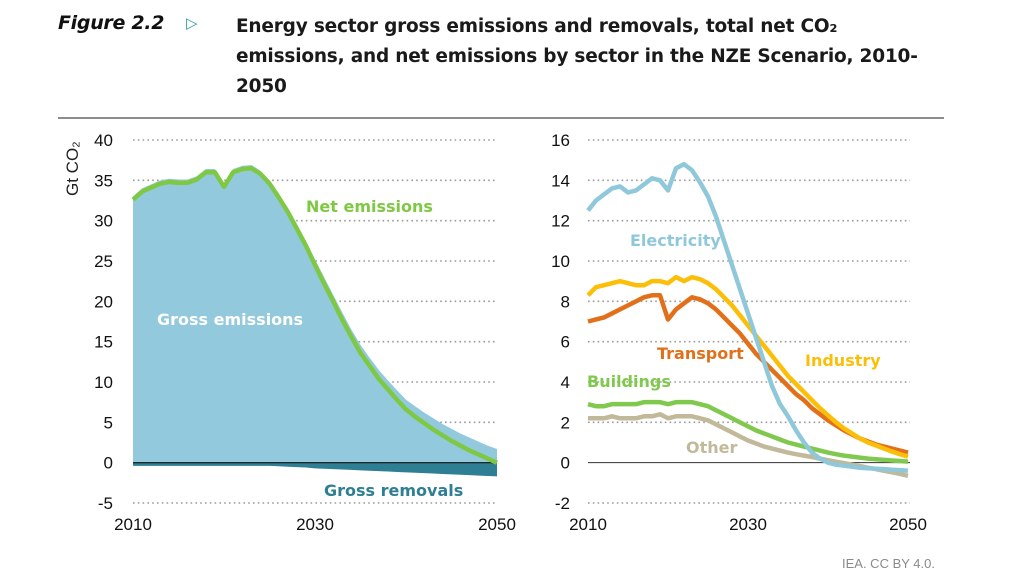 The width and height of the screenshot is (1011, 585). I want to click on left-y-tick-label: 10, so click(103, 382).